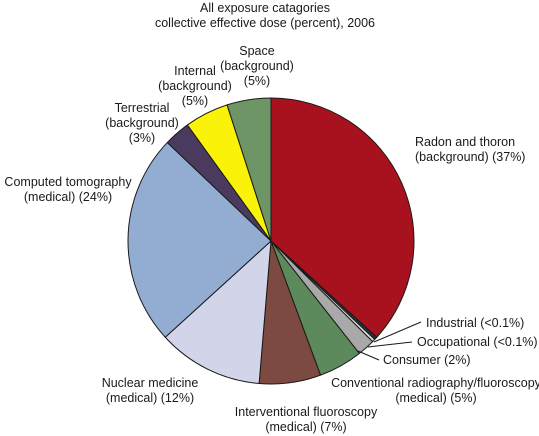 Image resolution: width=539 pixels, height=436 pixels. What do you see at coordinates (435, 383) in the screenshot?
I see `slice-label-line: Conventional radiography/fluoroscopy` at bounding box center [435, 383].